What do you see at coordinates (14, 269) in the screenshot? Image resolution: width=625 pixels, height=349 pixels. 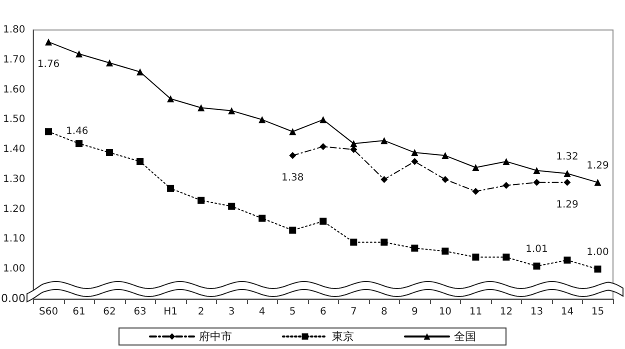 I see `y-tick-label: 1.00` at bounding box center [14, 269].